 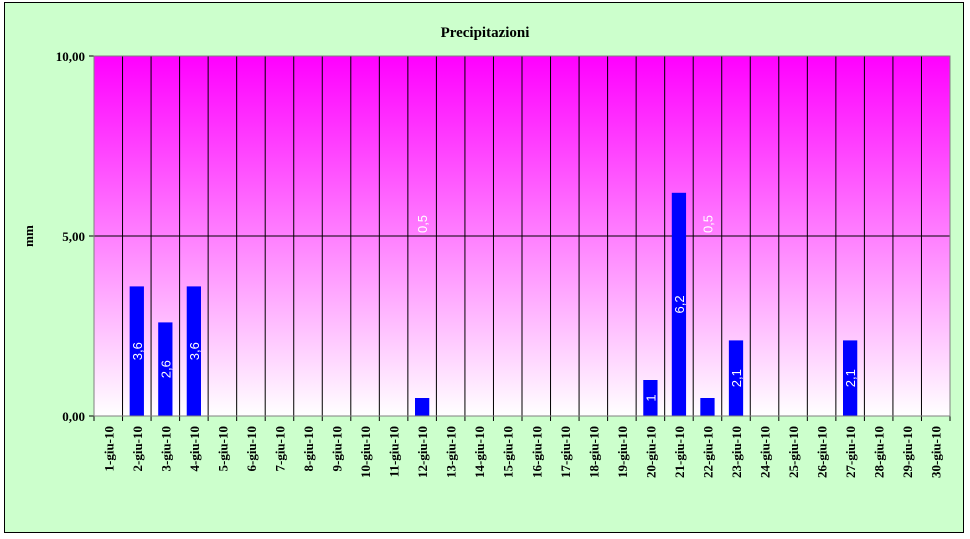 I want to click on x-tick-label: 9-giu-10, so click(x=337, y=449).